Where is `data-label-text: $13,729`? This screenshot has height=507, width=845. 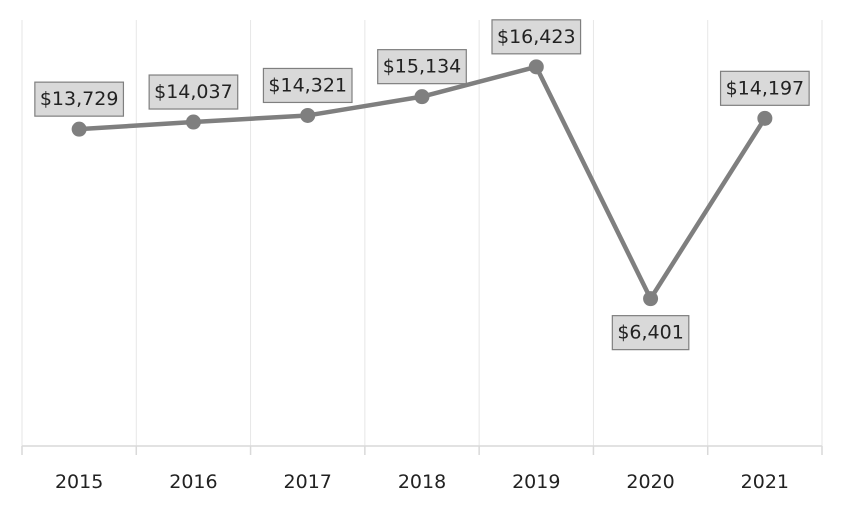 data-label-text: $13,729 is located at coordinates (79, 99).